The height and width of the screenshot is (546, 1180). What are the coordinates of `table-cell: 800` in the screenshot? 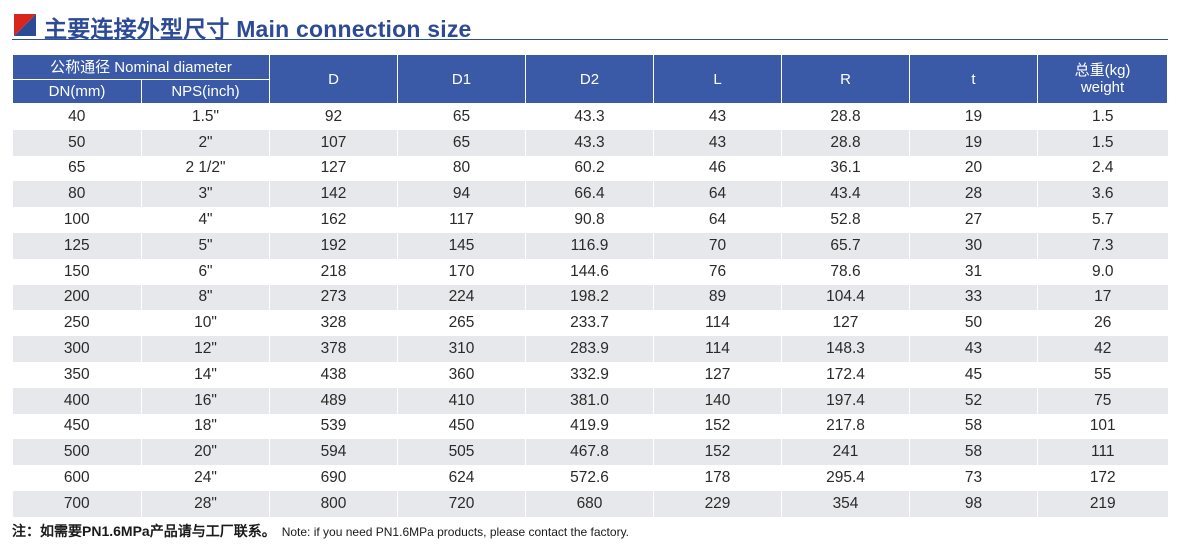 It's located at (333, 503).